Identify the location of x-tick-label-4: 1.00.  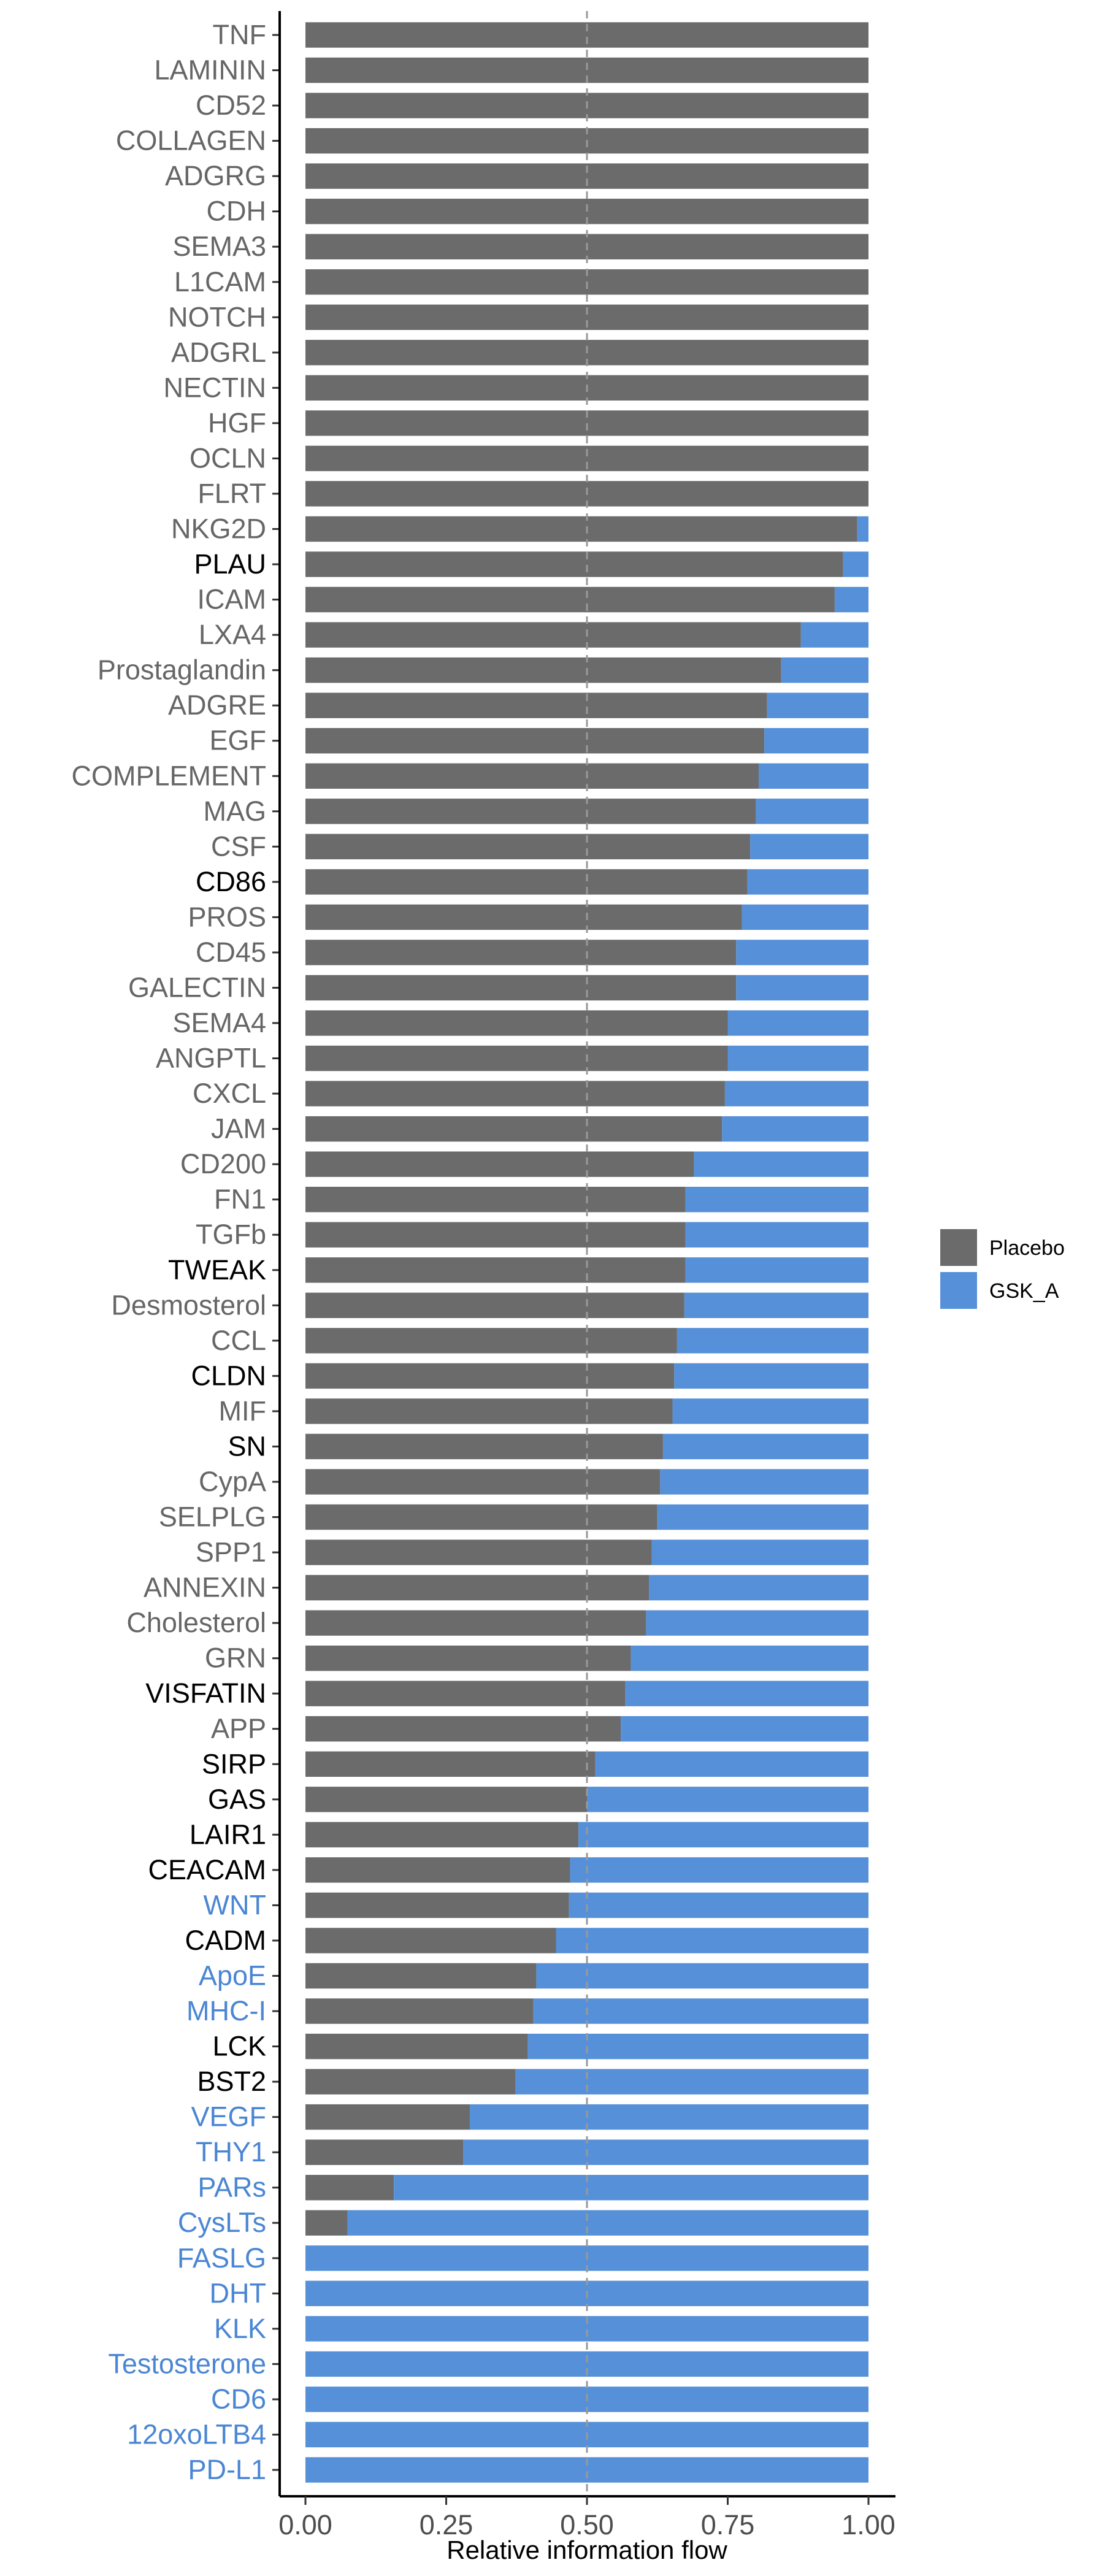
(868, 2524).